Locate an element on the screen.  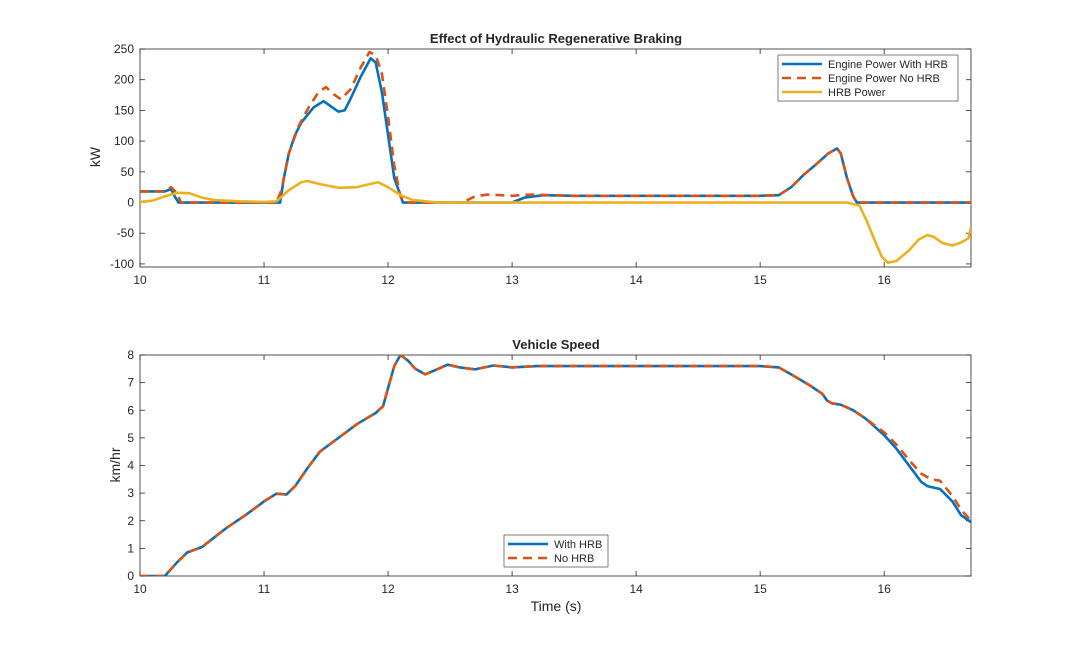
speed-chart-legend: With HRB No HRB is located at coordinates (556, 551).